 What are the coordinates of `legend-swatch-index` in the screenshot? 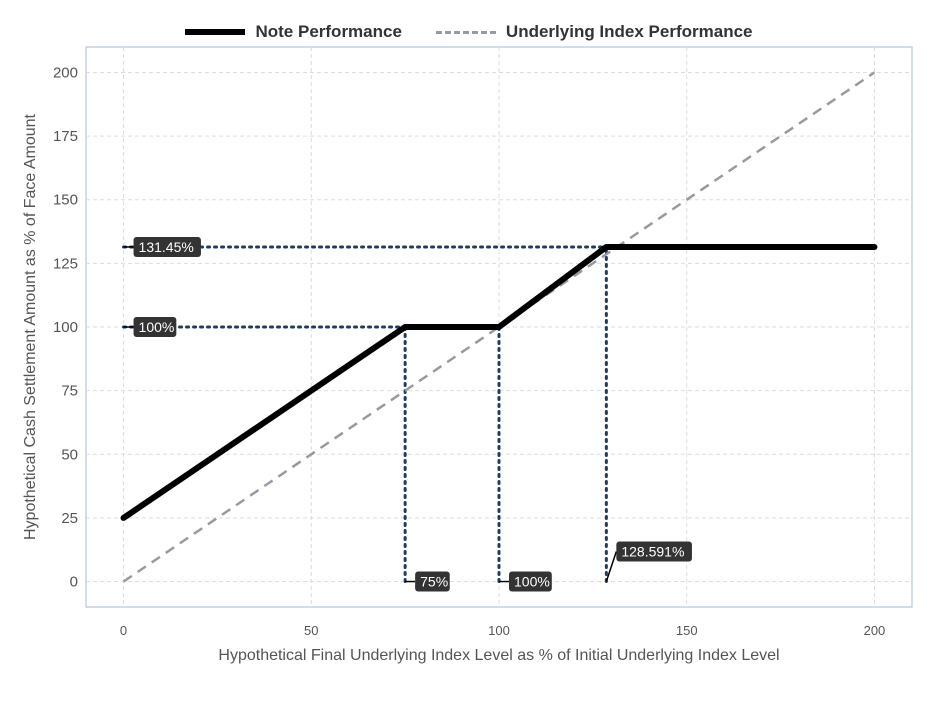 It's located at (465, 32).